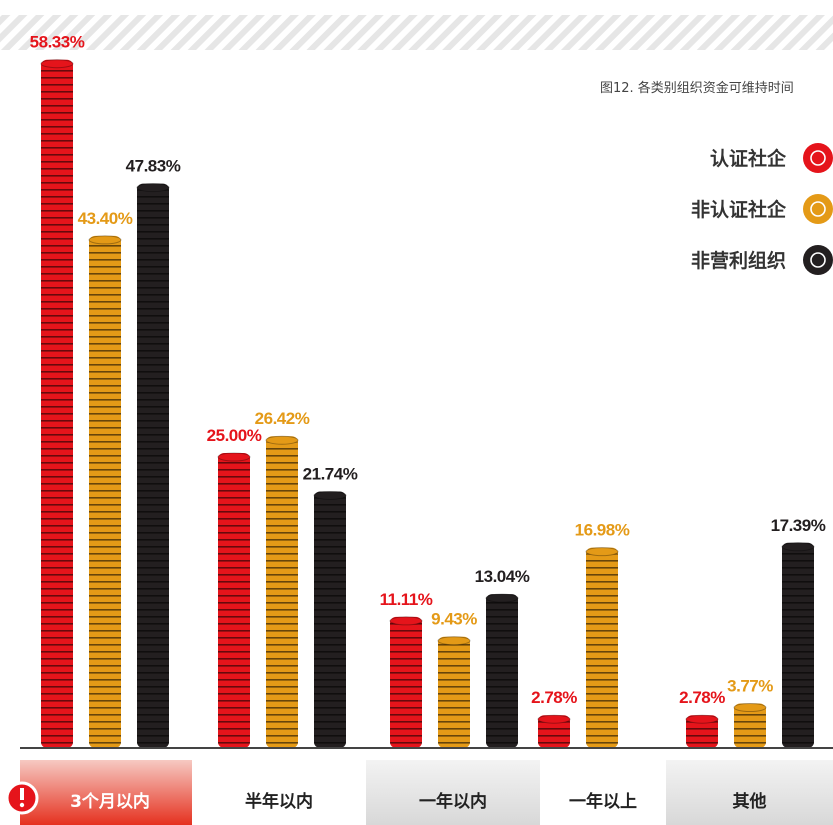 This screenshot has height=825, width=833. What do you see at coordinates (453, 801) in the screenshot?
I see `x-tick-label: 一年以内` at bounding box center [453, 801].